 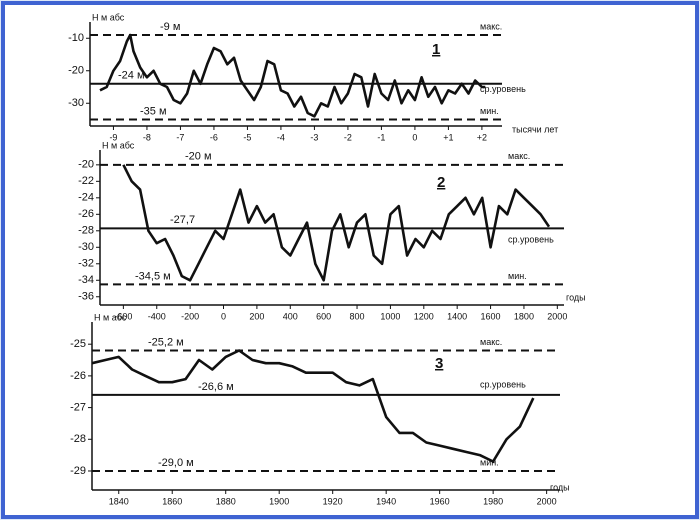 What do you see at coordinates (78, 344) in the screenshot?
I see `y-tick-label: -25` at bounding box center [78, 344].